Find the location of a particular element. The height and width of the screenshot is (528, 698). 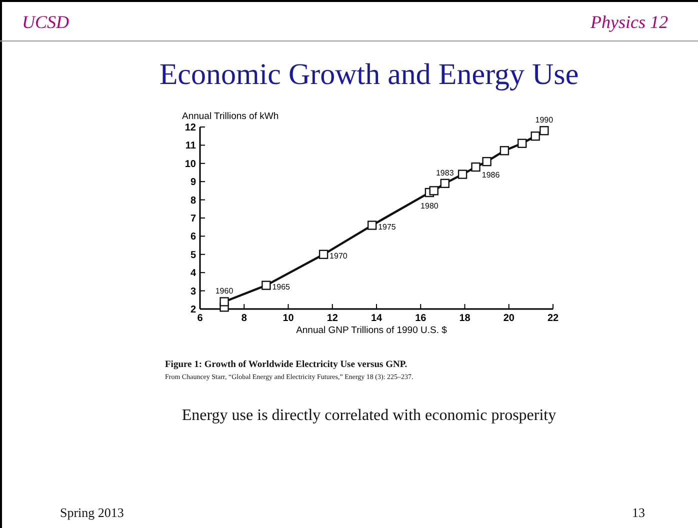

x-tick-label: 16 is located at coordinates (421, 318).